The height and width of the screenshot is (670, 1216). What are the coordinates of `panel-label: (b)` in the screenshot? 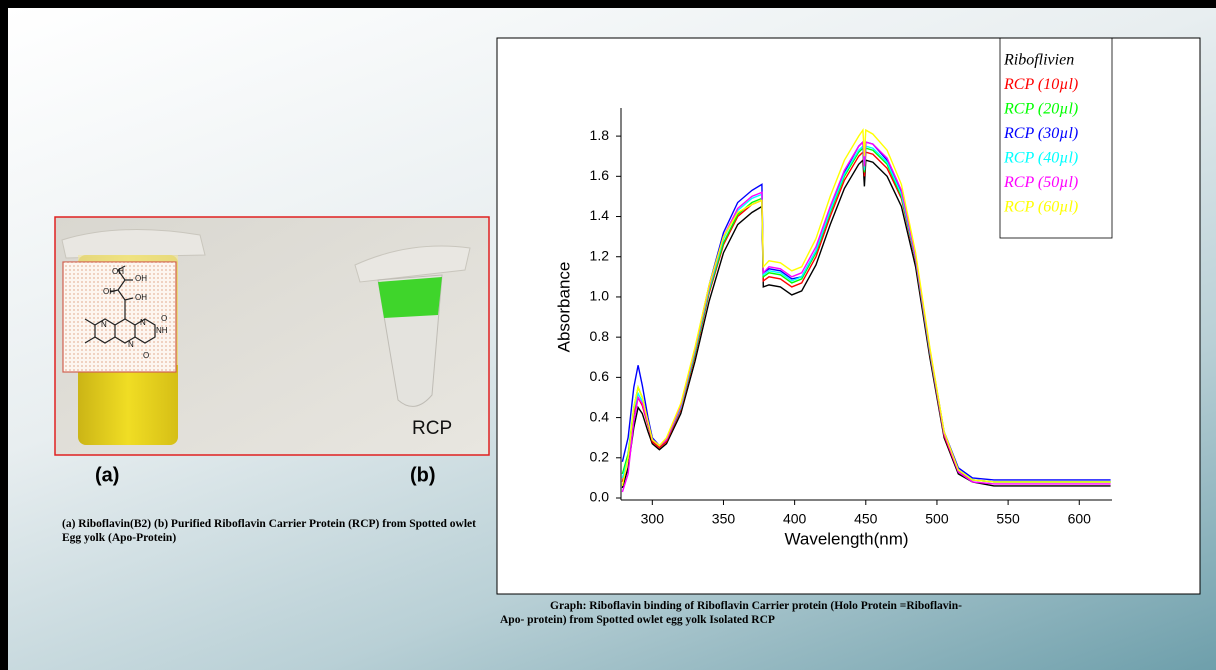 It's located at (423, 475).